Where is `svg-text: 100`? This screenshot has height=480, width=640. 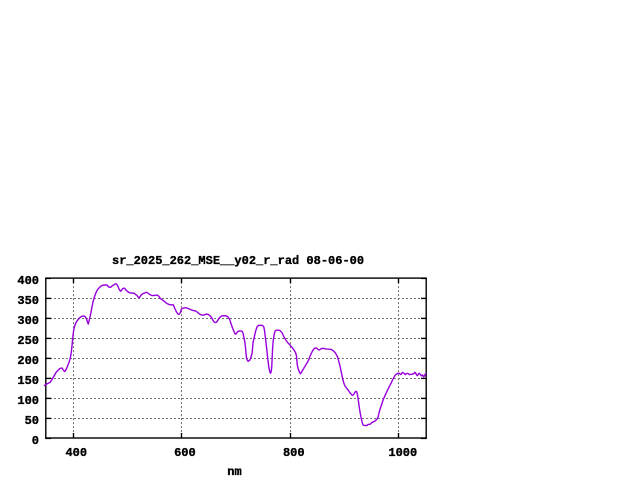
svg-text: 100 is located at coordinates (28, 401).